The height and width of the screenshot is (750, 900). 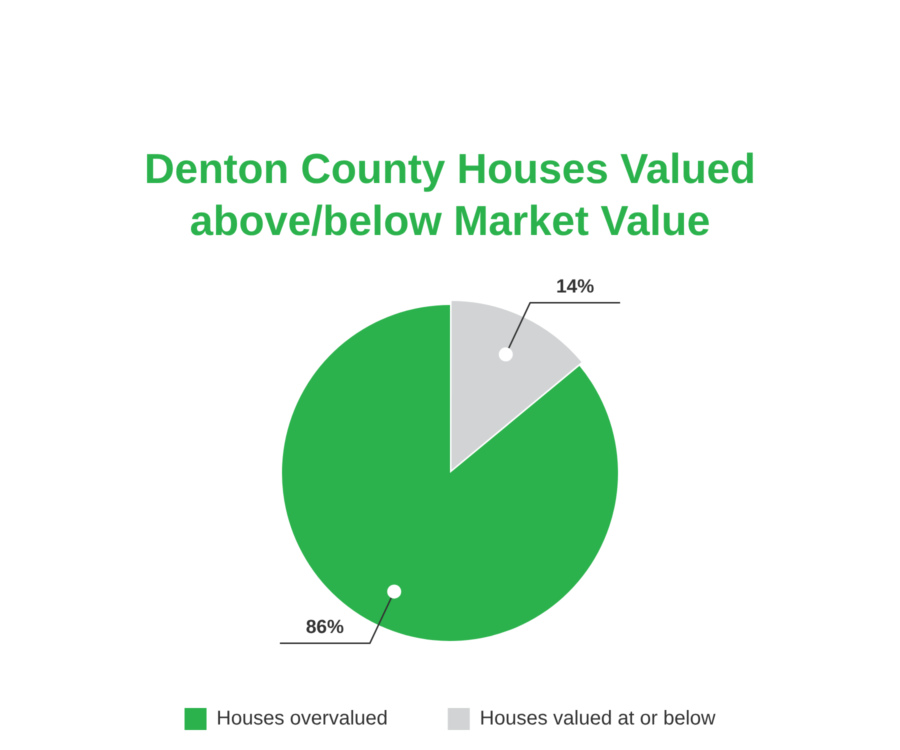 What do you see at coordinates (302, 719) in the screenshot?
I see `legend-label: Houses overvalued` at bounding box center [302, 719].